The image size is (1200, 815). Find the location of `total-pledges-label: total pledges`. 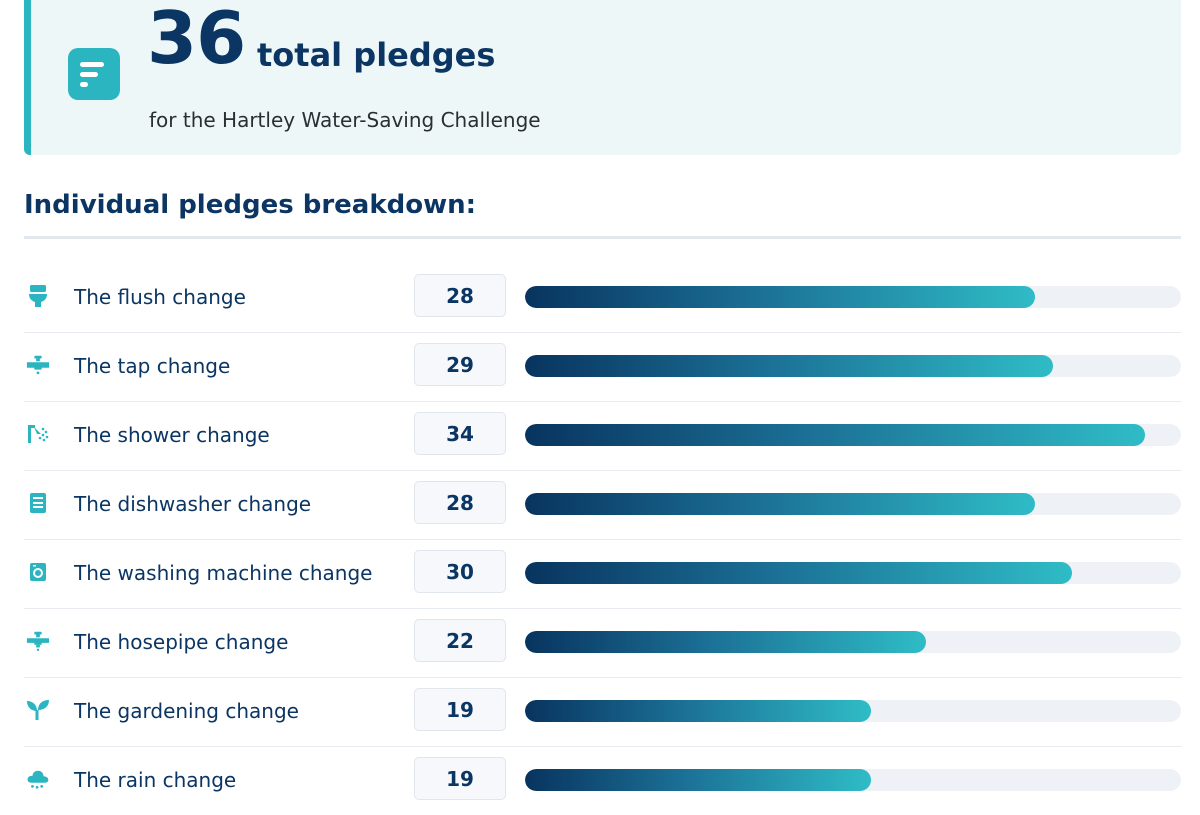

total-pledges-label: total pledges is located at coordinates (376, 55).